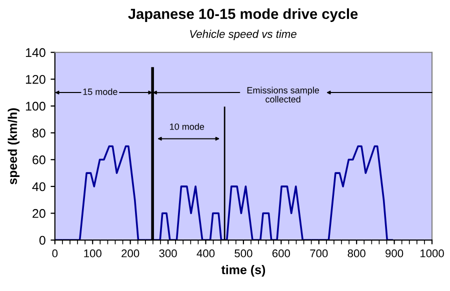  What do you see at coordinates (36, 79) in the screenshot?
I see `y-tick-label: 120` at bounding box center [36, 79].